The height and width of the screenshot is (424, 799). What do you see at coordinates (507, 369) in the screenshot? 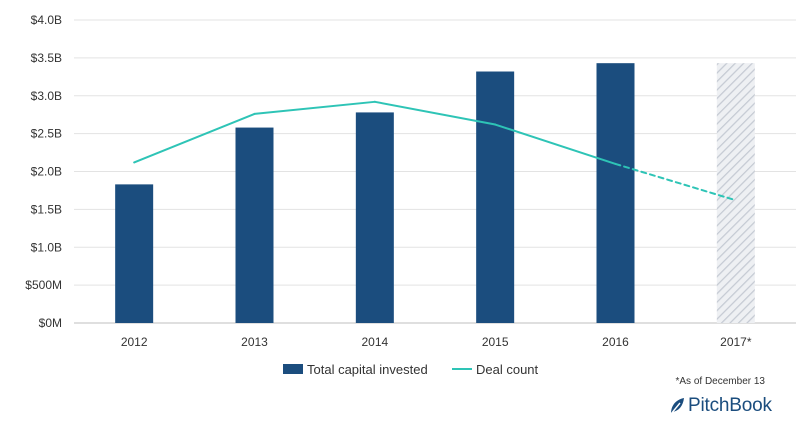
I see `legend-label-deal-count: Deal count` at bounding box center [507, 369].